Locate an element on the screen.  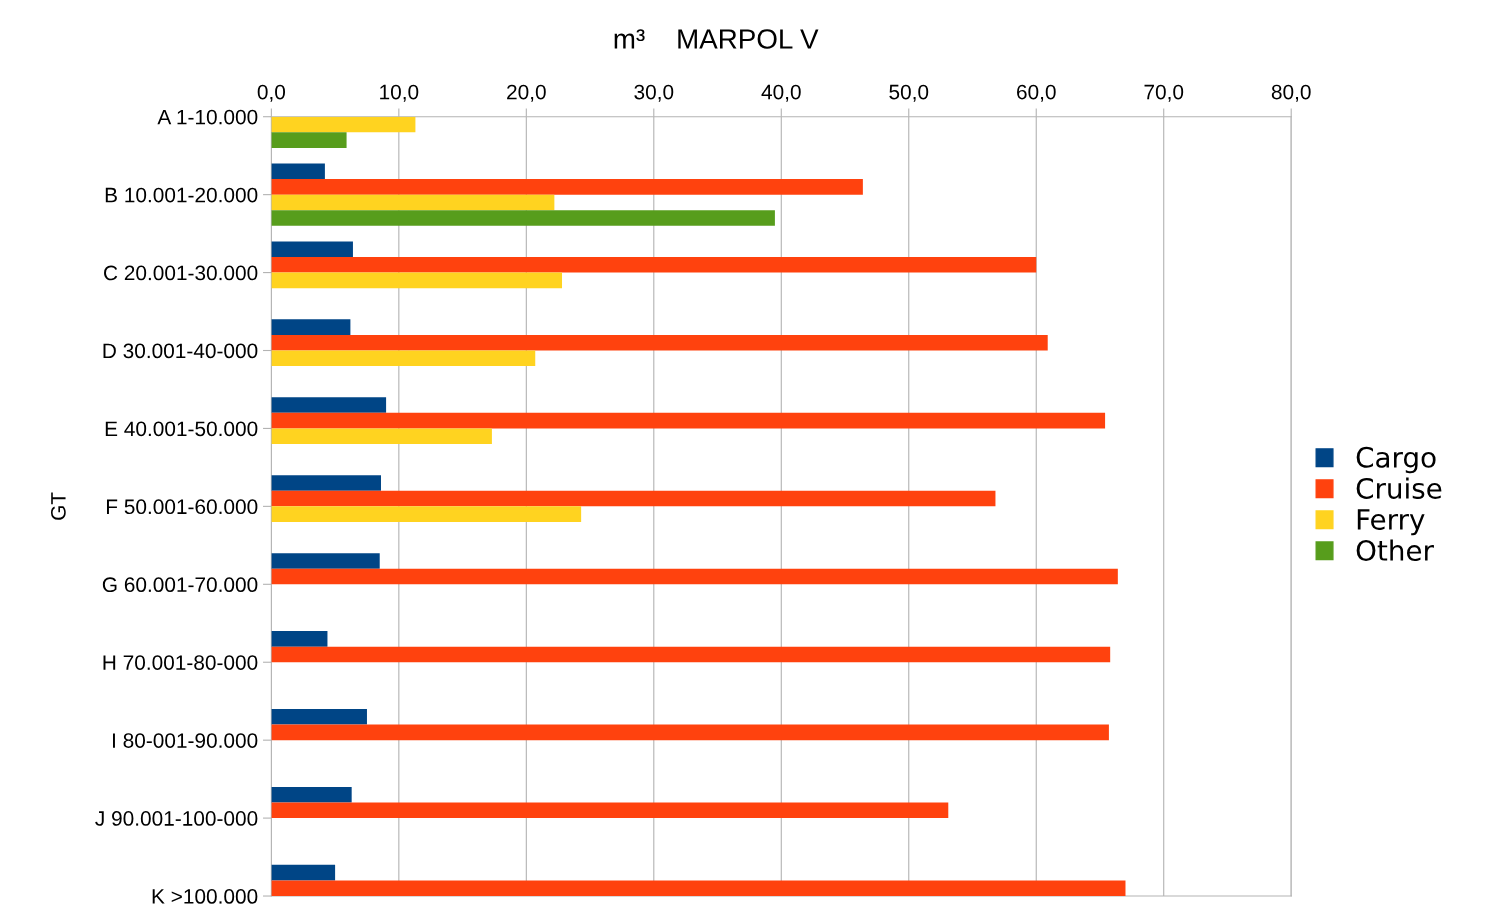
x-tick-label: 80,0 is located at coordinates (1291, 93).